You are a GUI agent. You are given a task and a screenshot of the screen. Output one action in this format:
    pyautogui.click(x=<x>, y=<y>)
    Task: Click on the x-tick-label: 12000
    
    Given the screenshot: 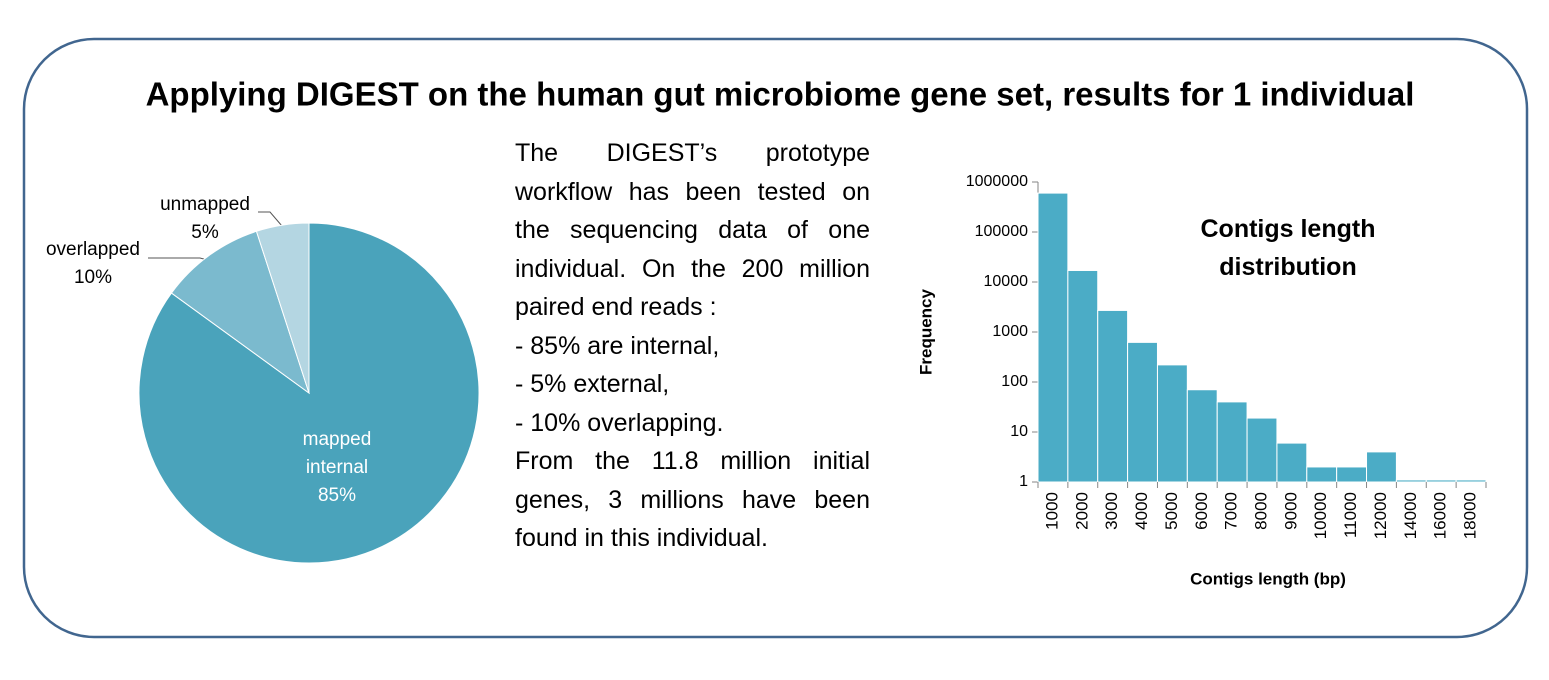 What is the action you would take?
    pyautogui.click(x=1380, y=515)
    